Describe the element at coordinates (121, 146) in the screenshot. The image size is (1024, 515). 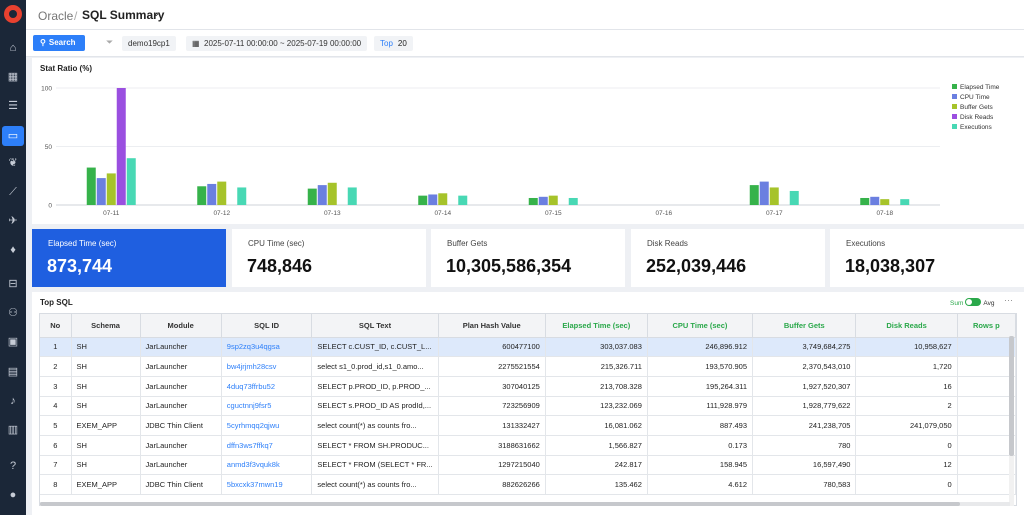
I see `bar-disk-reads` at that location.